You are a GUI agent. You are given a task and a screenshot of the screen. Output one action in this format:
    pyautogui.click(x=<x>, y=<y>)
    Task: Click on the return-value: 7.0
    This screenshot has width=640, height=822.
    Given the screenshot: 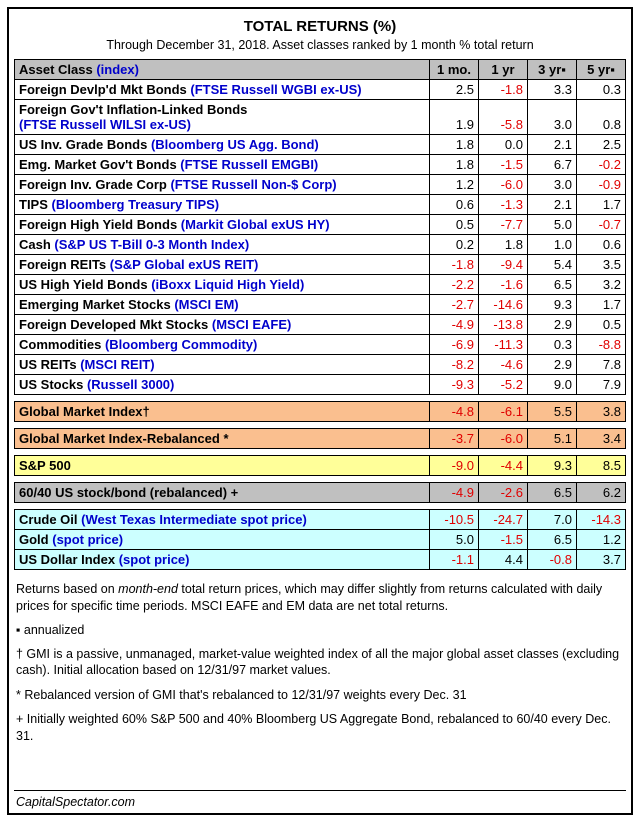 What is the action you would take?
    pyautogui.click(x=552, y=519)
    